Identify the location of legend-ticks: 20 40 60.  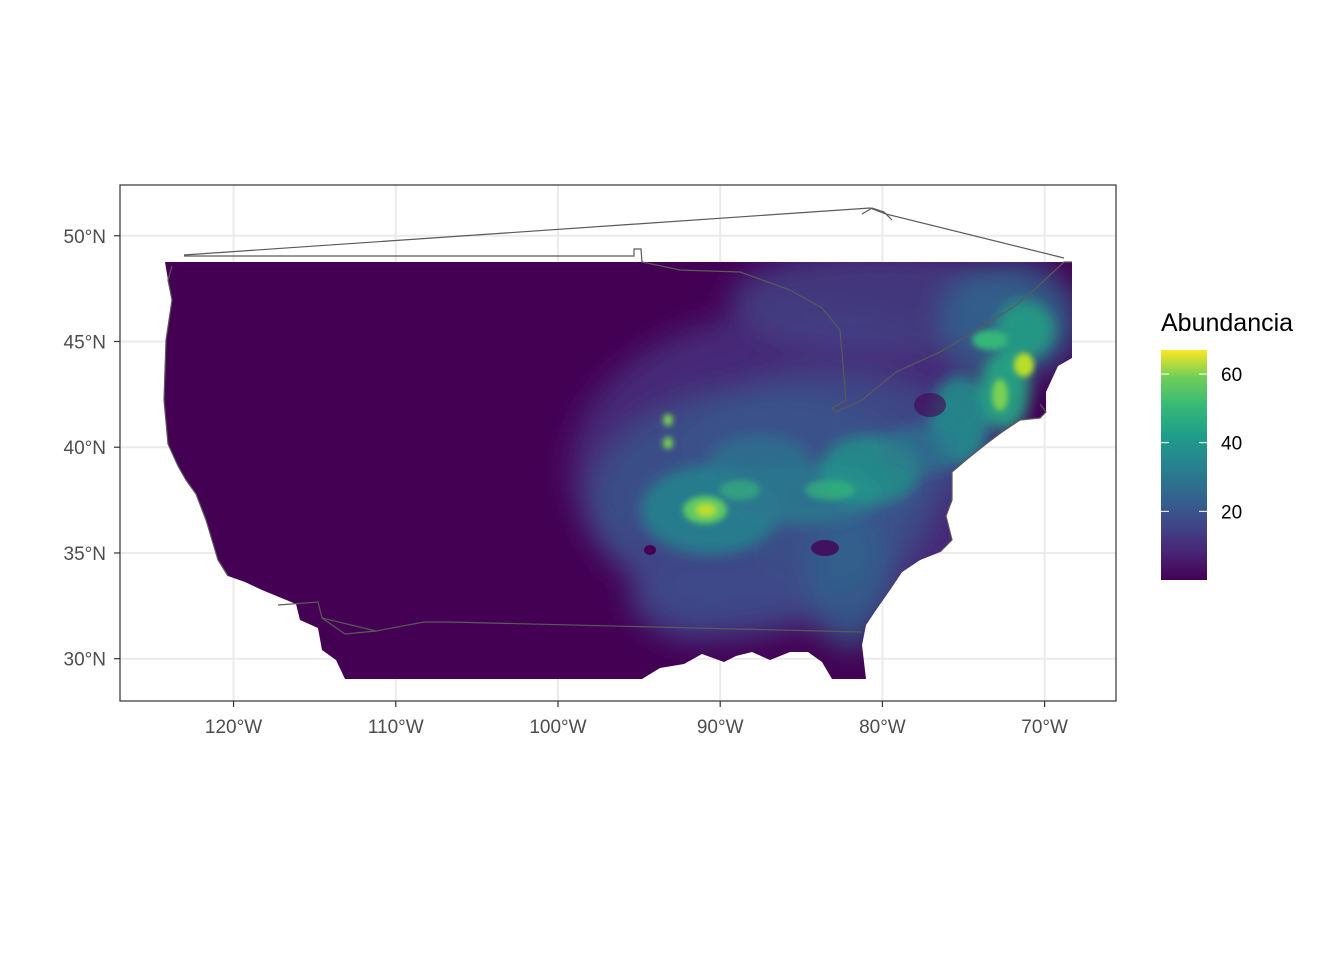
(1201, 444).